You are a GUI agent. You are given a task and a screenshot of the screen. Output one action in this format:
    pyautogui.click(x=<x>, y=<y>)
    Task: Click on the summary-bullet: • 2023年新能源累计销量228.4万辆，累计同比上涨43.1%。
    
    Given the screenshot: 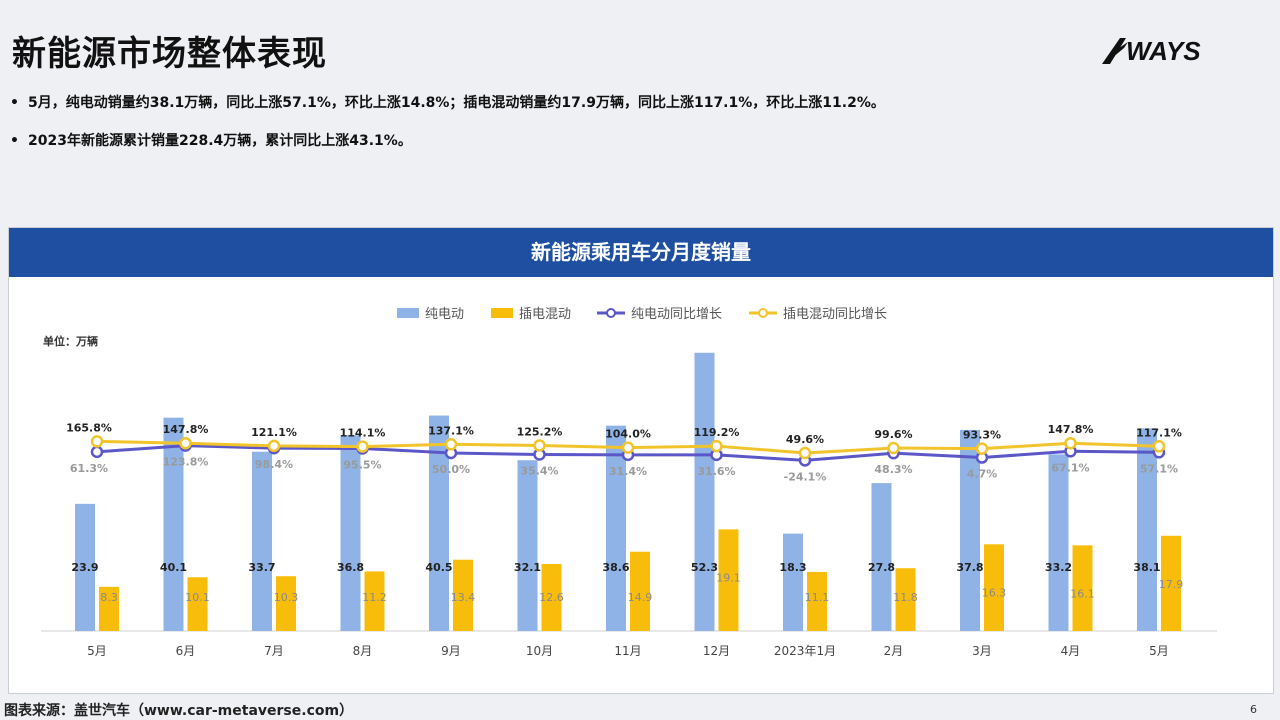 What is the action you would take?
    pyautogui.click(x=447, y=140)
    